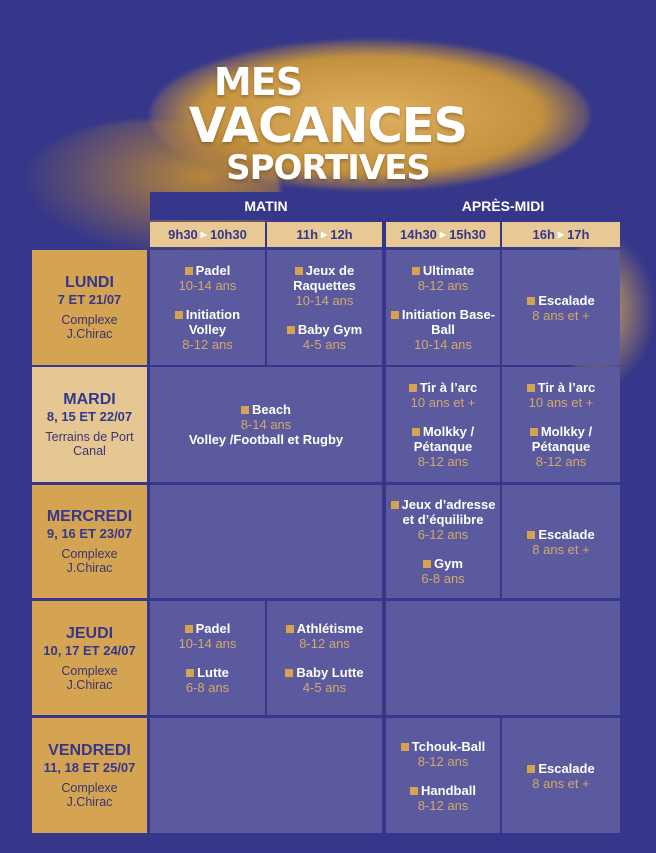 This screenshot has height=853, width=656. I want to click on title-line-1: MES, so click(258, 82).